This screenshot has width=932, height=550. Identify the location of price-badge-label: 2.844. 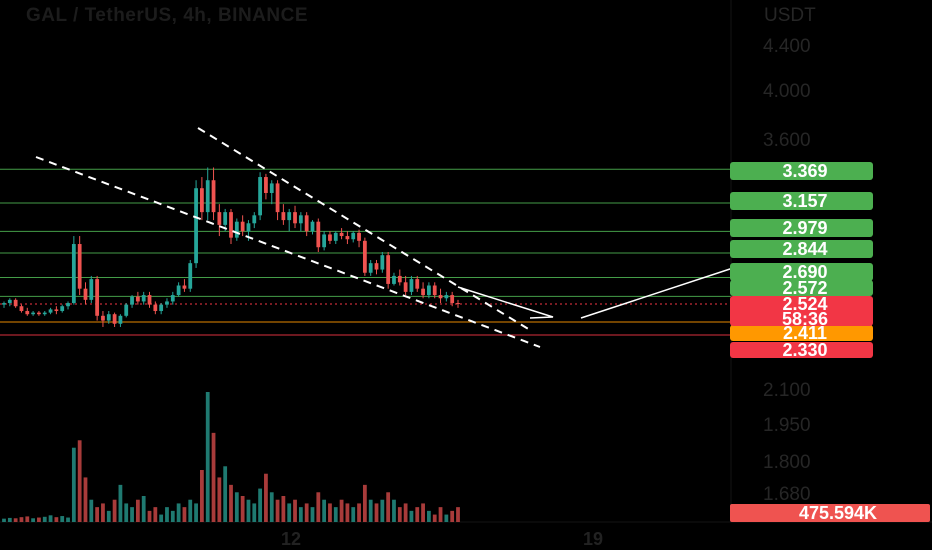
(804, 249).